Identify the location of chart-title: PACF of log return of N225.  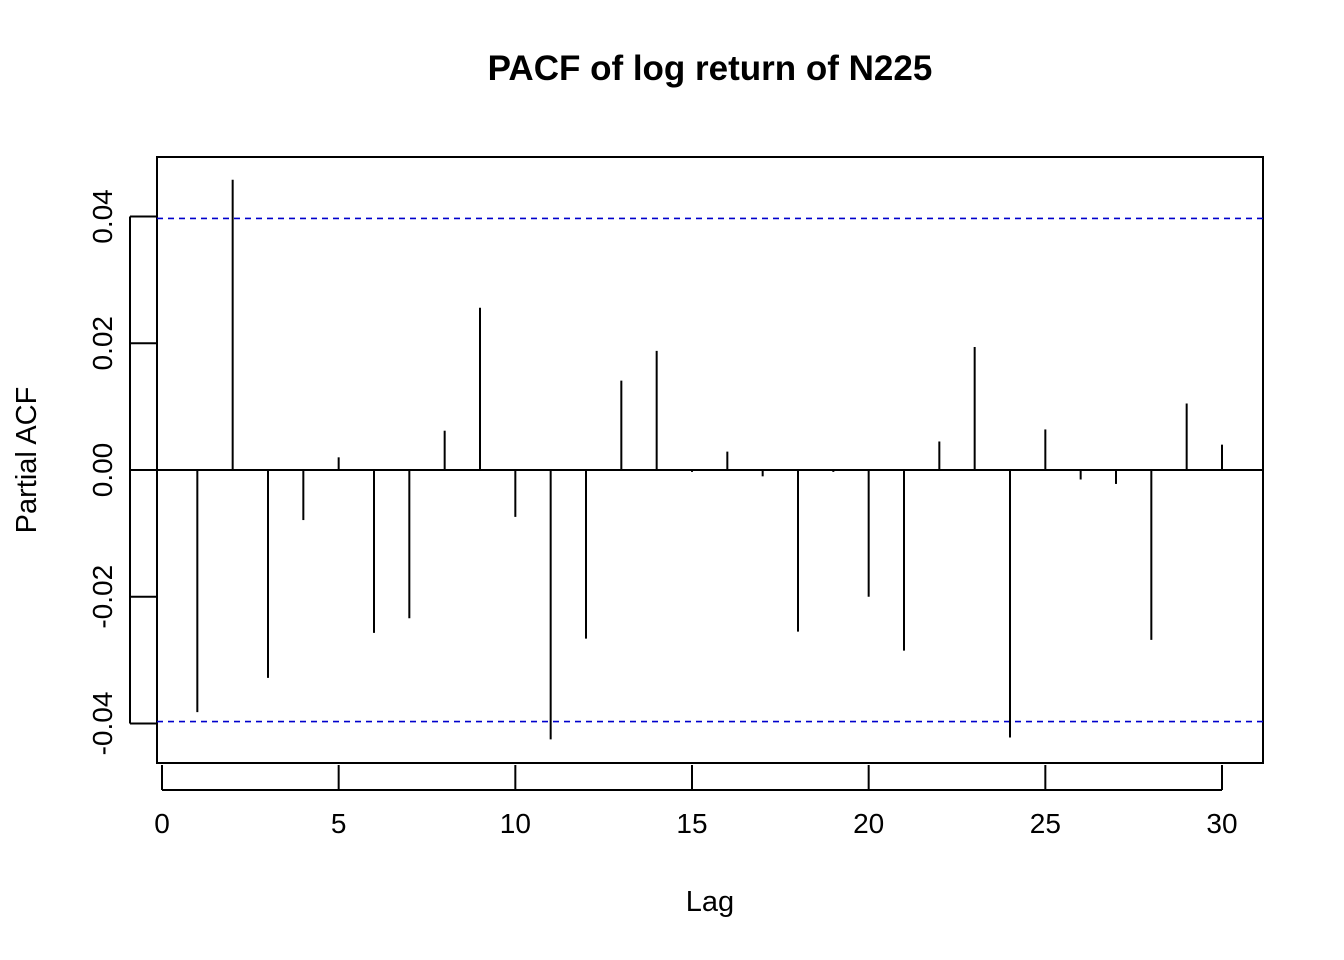
(710, 68).